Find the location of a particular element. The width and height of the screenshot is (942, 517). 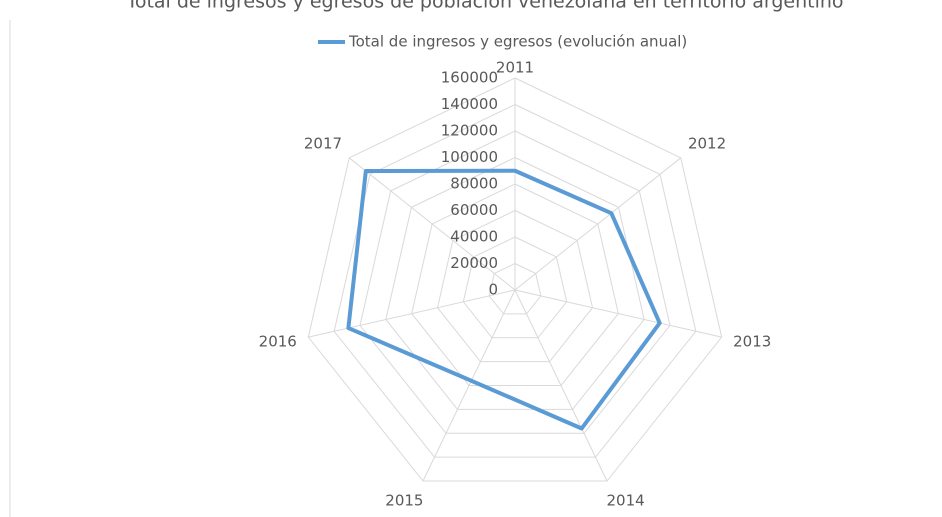

category-label: 2015 is located at coordinates (404, 500).